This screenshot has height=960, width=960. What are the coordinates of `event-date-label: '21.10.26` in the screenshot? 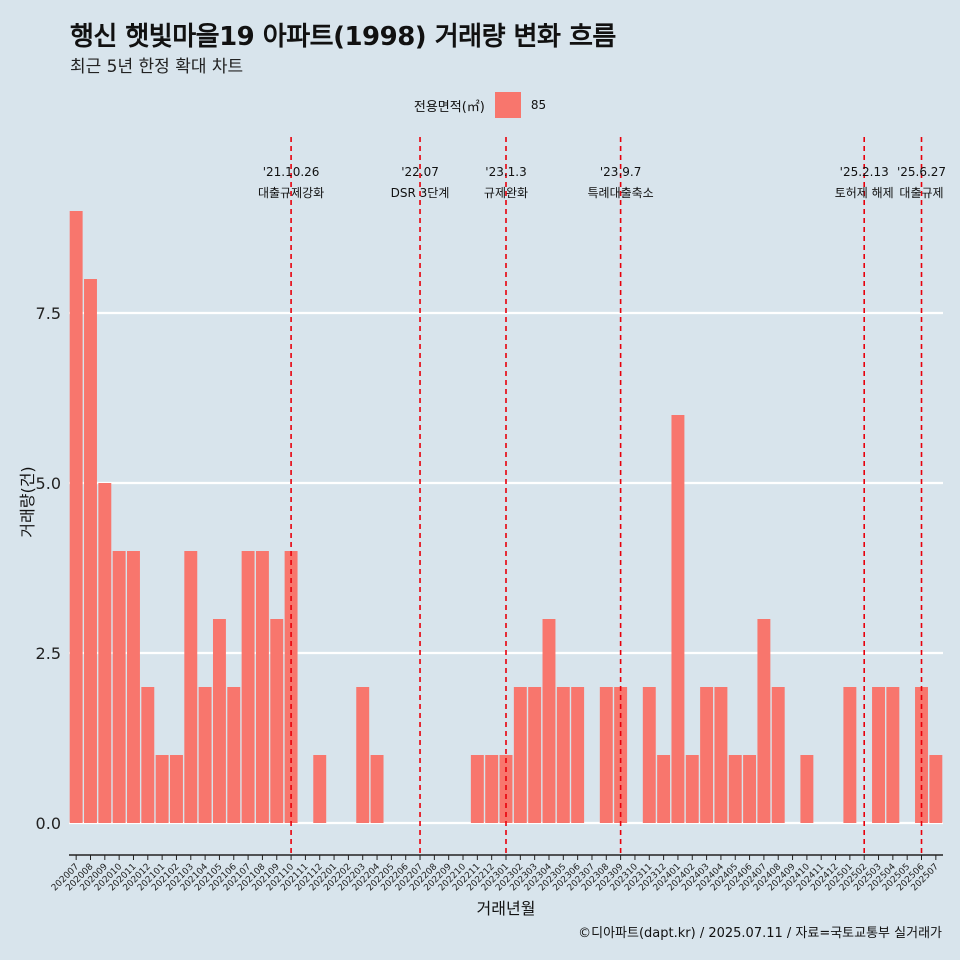 It's located at (291, 172).